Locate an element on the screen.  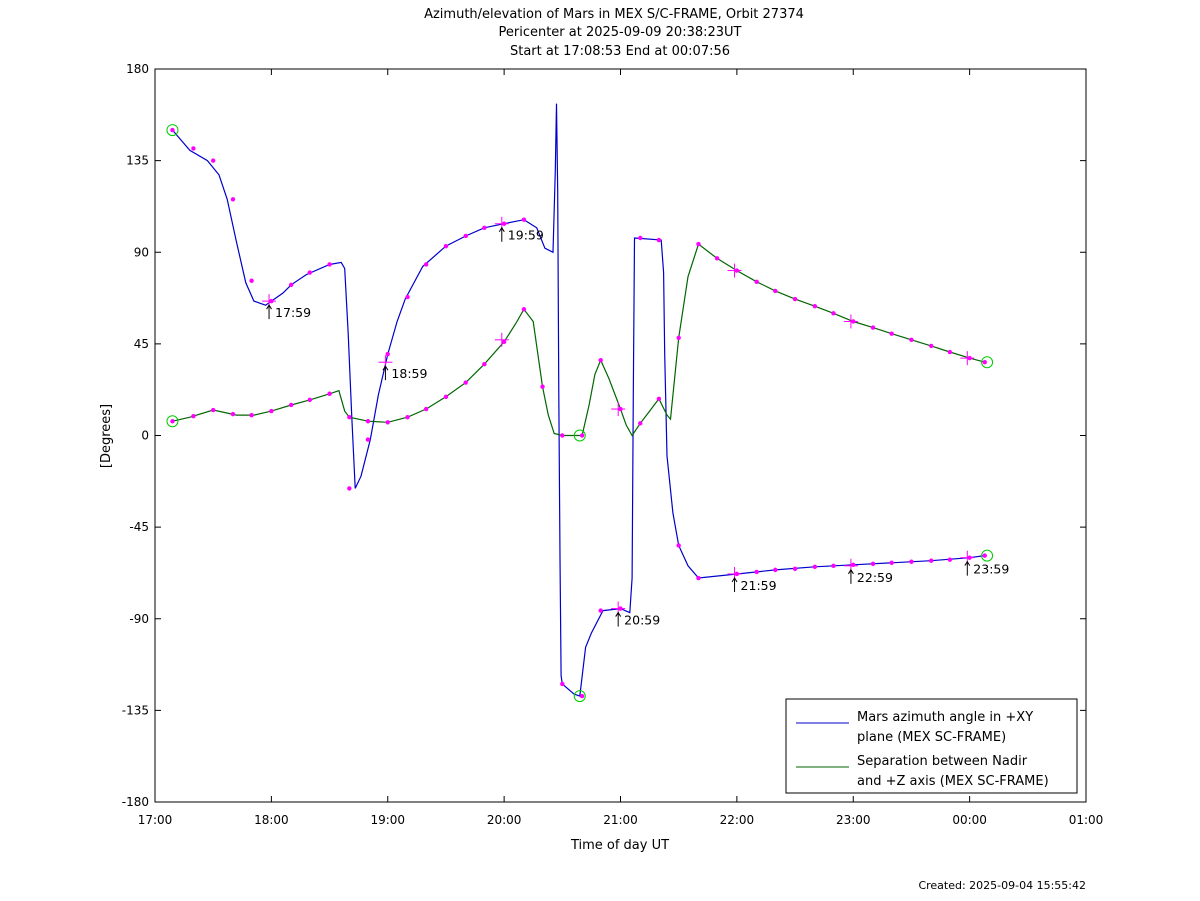
legend-label-azimuth-line2: plane (MEX SC-FRAME) is located at coordinates (931, 737).